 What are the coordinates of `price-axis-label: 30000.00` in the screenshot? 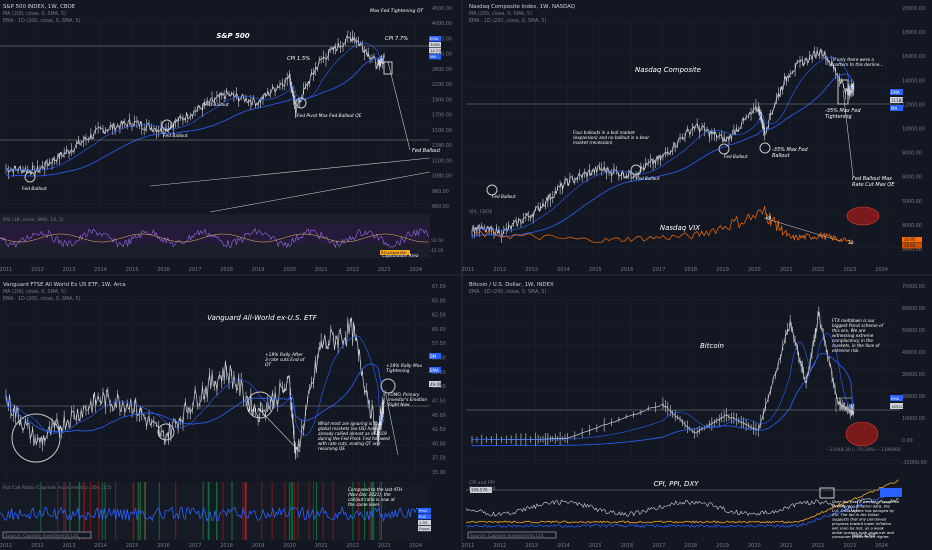 It's located at (913, 375).